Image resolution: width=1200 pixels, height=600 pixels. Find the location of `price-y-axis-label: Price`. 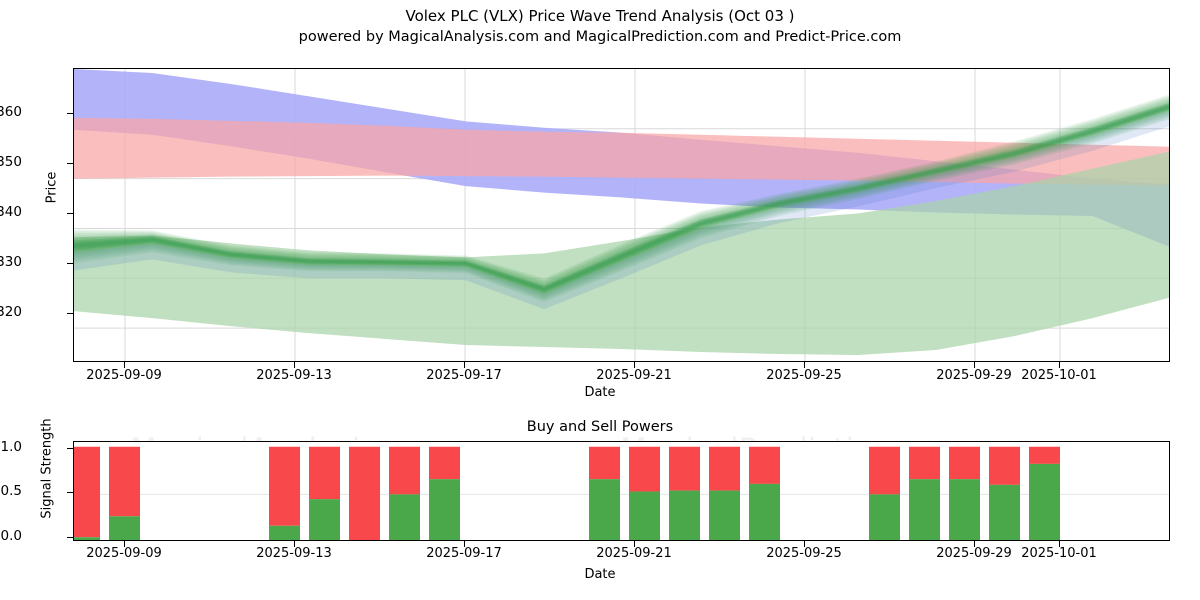

price-y-axis-label: Price is located at coordinates (52, 187).